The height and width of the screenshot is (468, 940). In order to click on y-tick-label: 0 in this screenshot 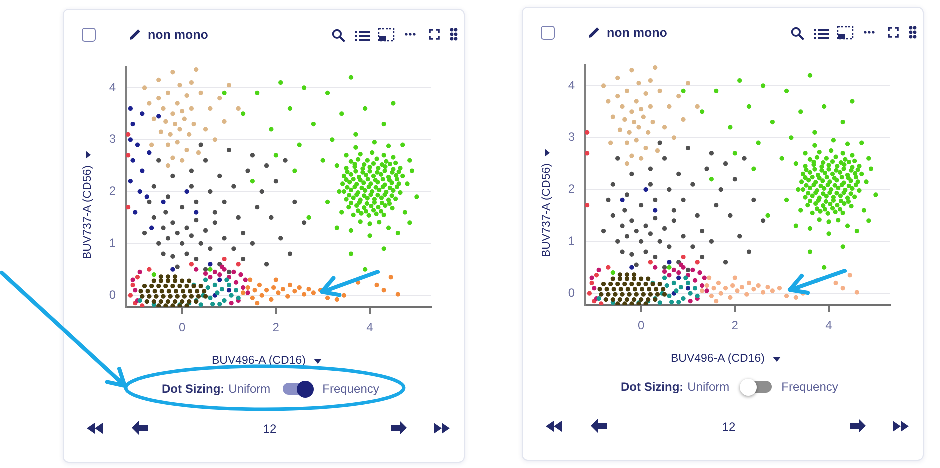, I will do `click(572, 293)`.